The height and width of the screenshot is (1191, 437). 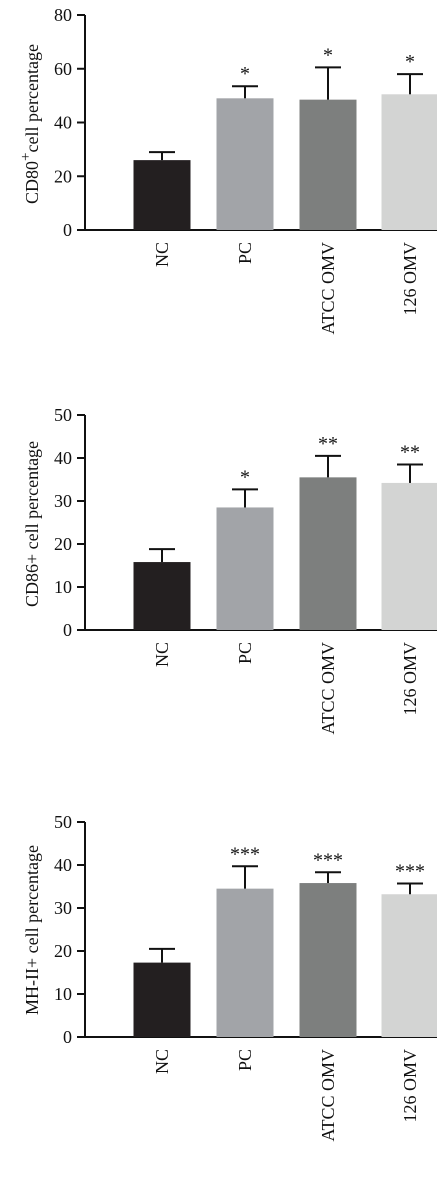 I want to click on y-axis-label: MH-II+ cell percentage, so click(x=32, y=930).